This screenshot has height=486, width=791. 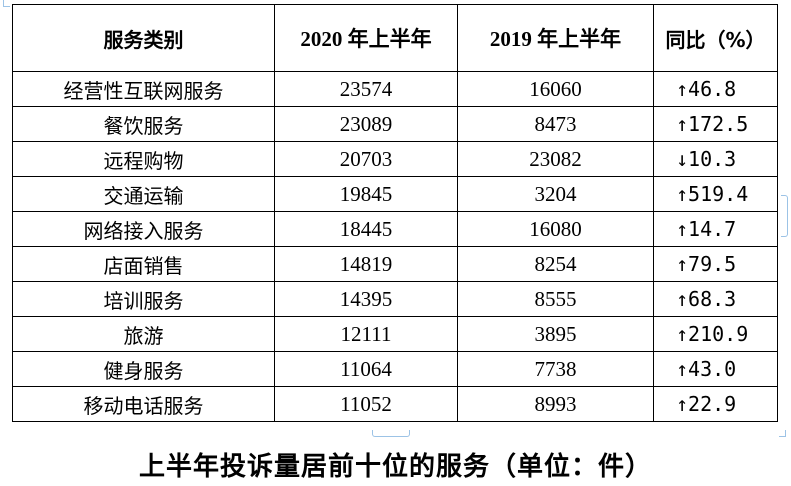 What do you see at coordinates (555, 334) in the screenshot?
I see `cell-2019: 3895` at bounding box center [555, 334].